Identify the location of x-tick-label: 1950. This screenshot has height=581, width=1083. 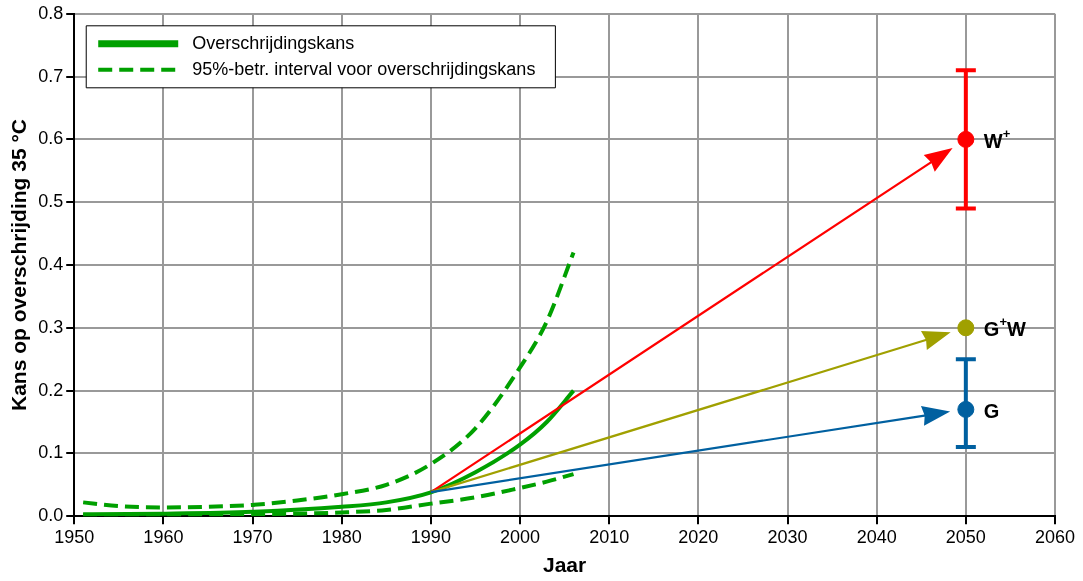
(74, 536).